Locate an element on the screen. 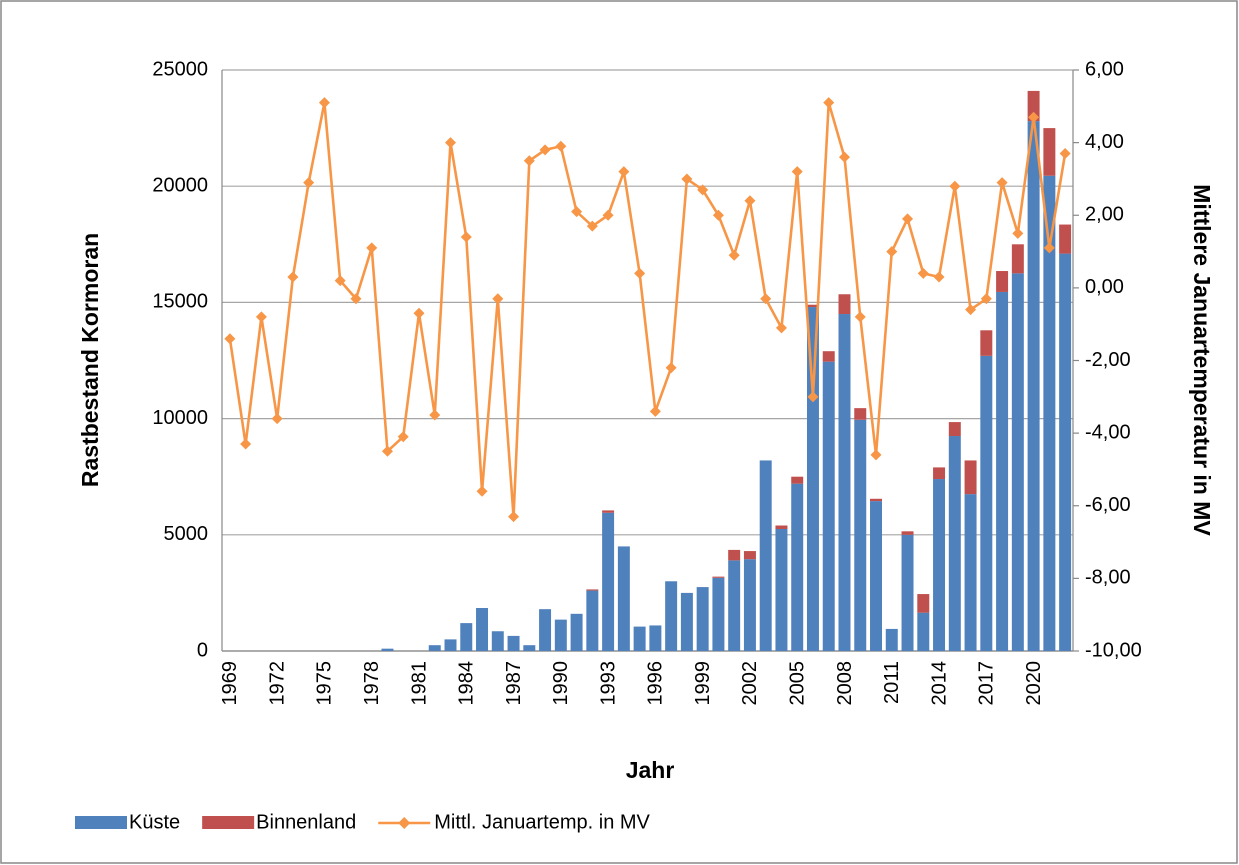 The width and height of the screenshot is (1239, 865). y2-tick-label: -8,00 is located at coordinates (1108, 578).